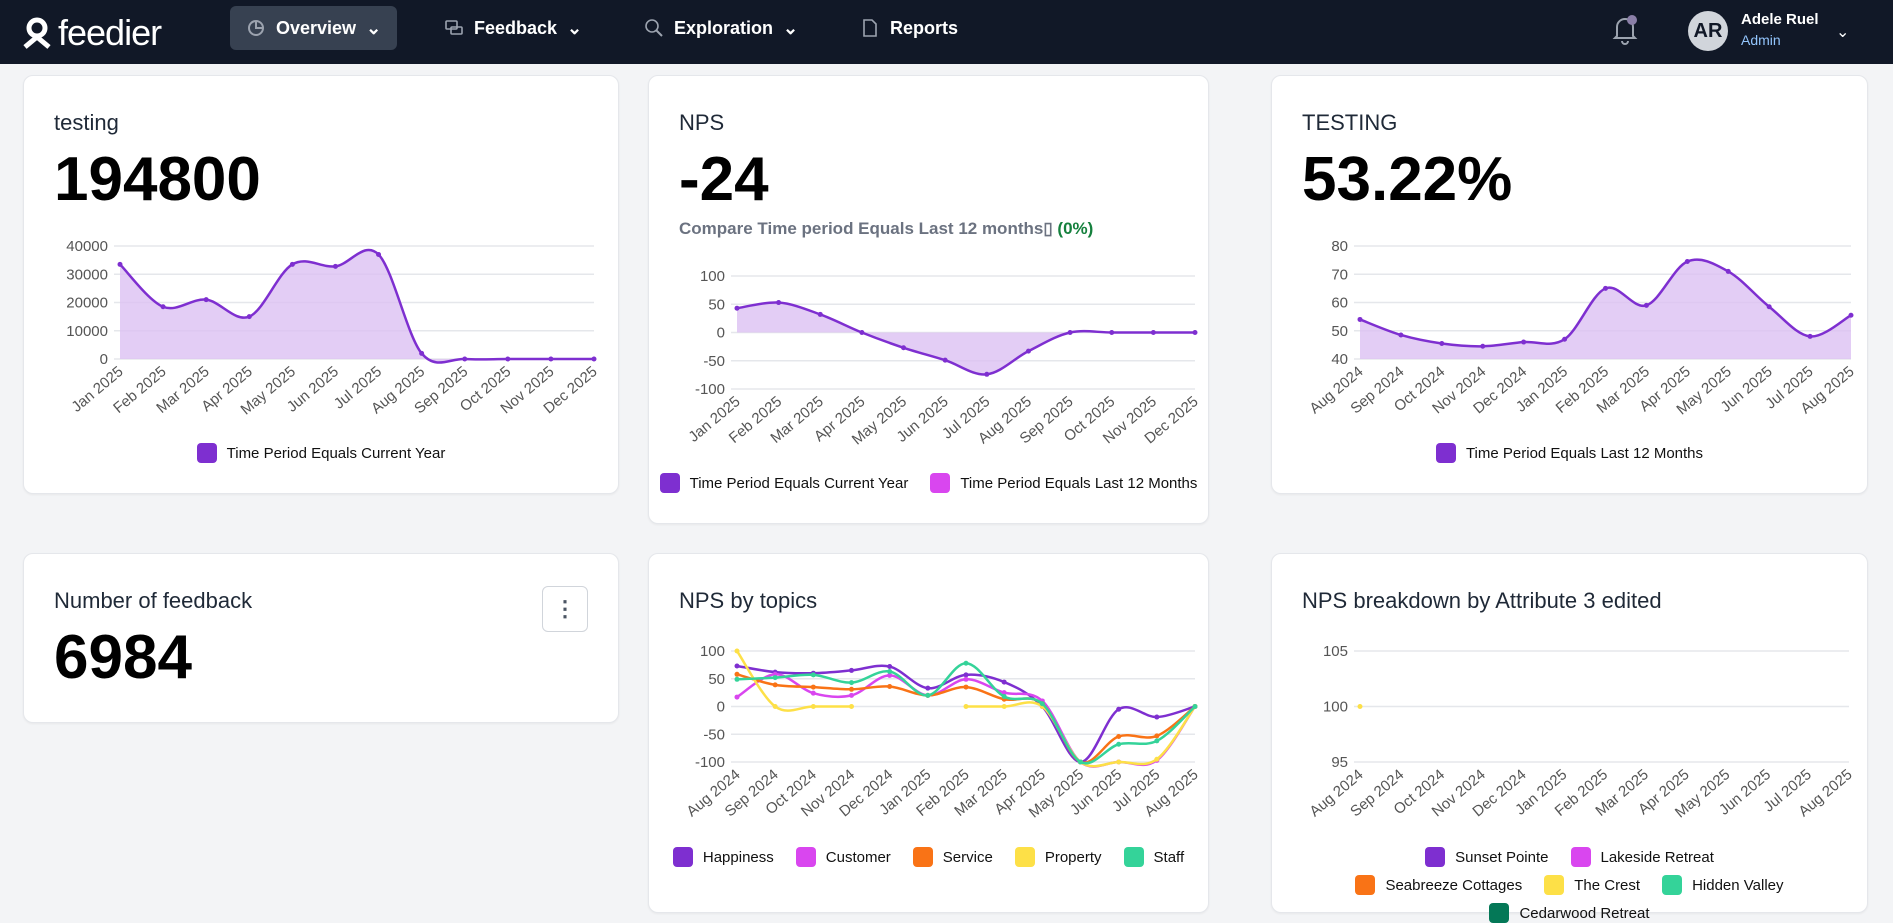  What do you see at coordinates (314, 28) in the screenshot?
I see `nav-overview: Overview ⌄` at bounding box center [314, 28].